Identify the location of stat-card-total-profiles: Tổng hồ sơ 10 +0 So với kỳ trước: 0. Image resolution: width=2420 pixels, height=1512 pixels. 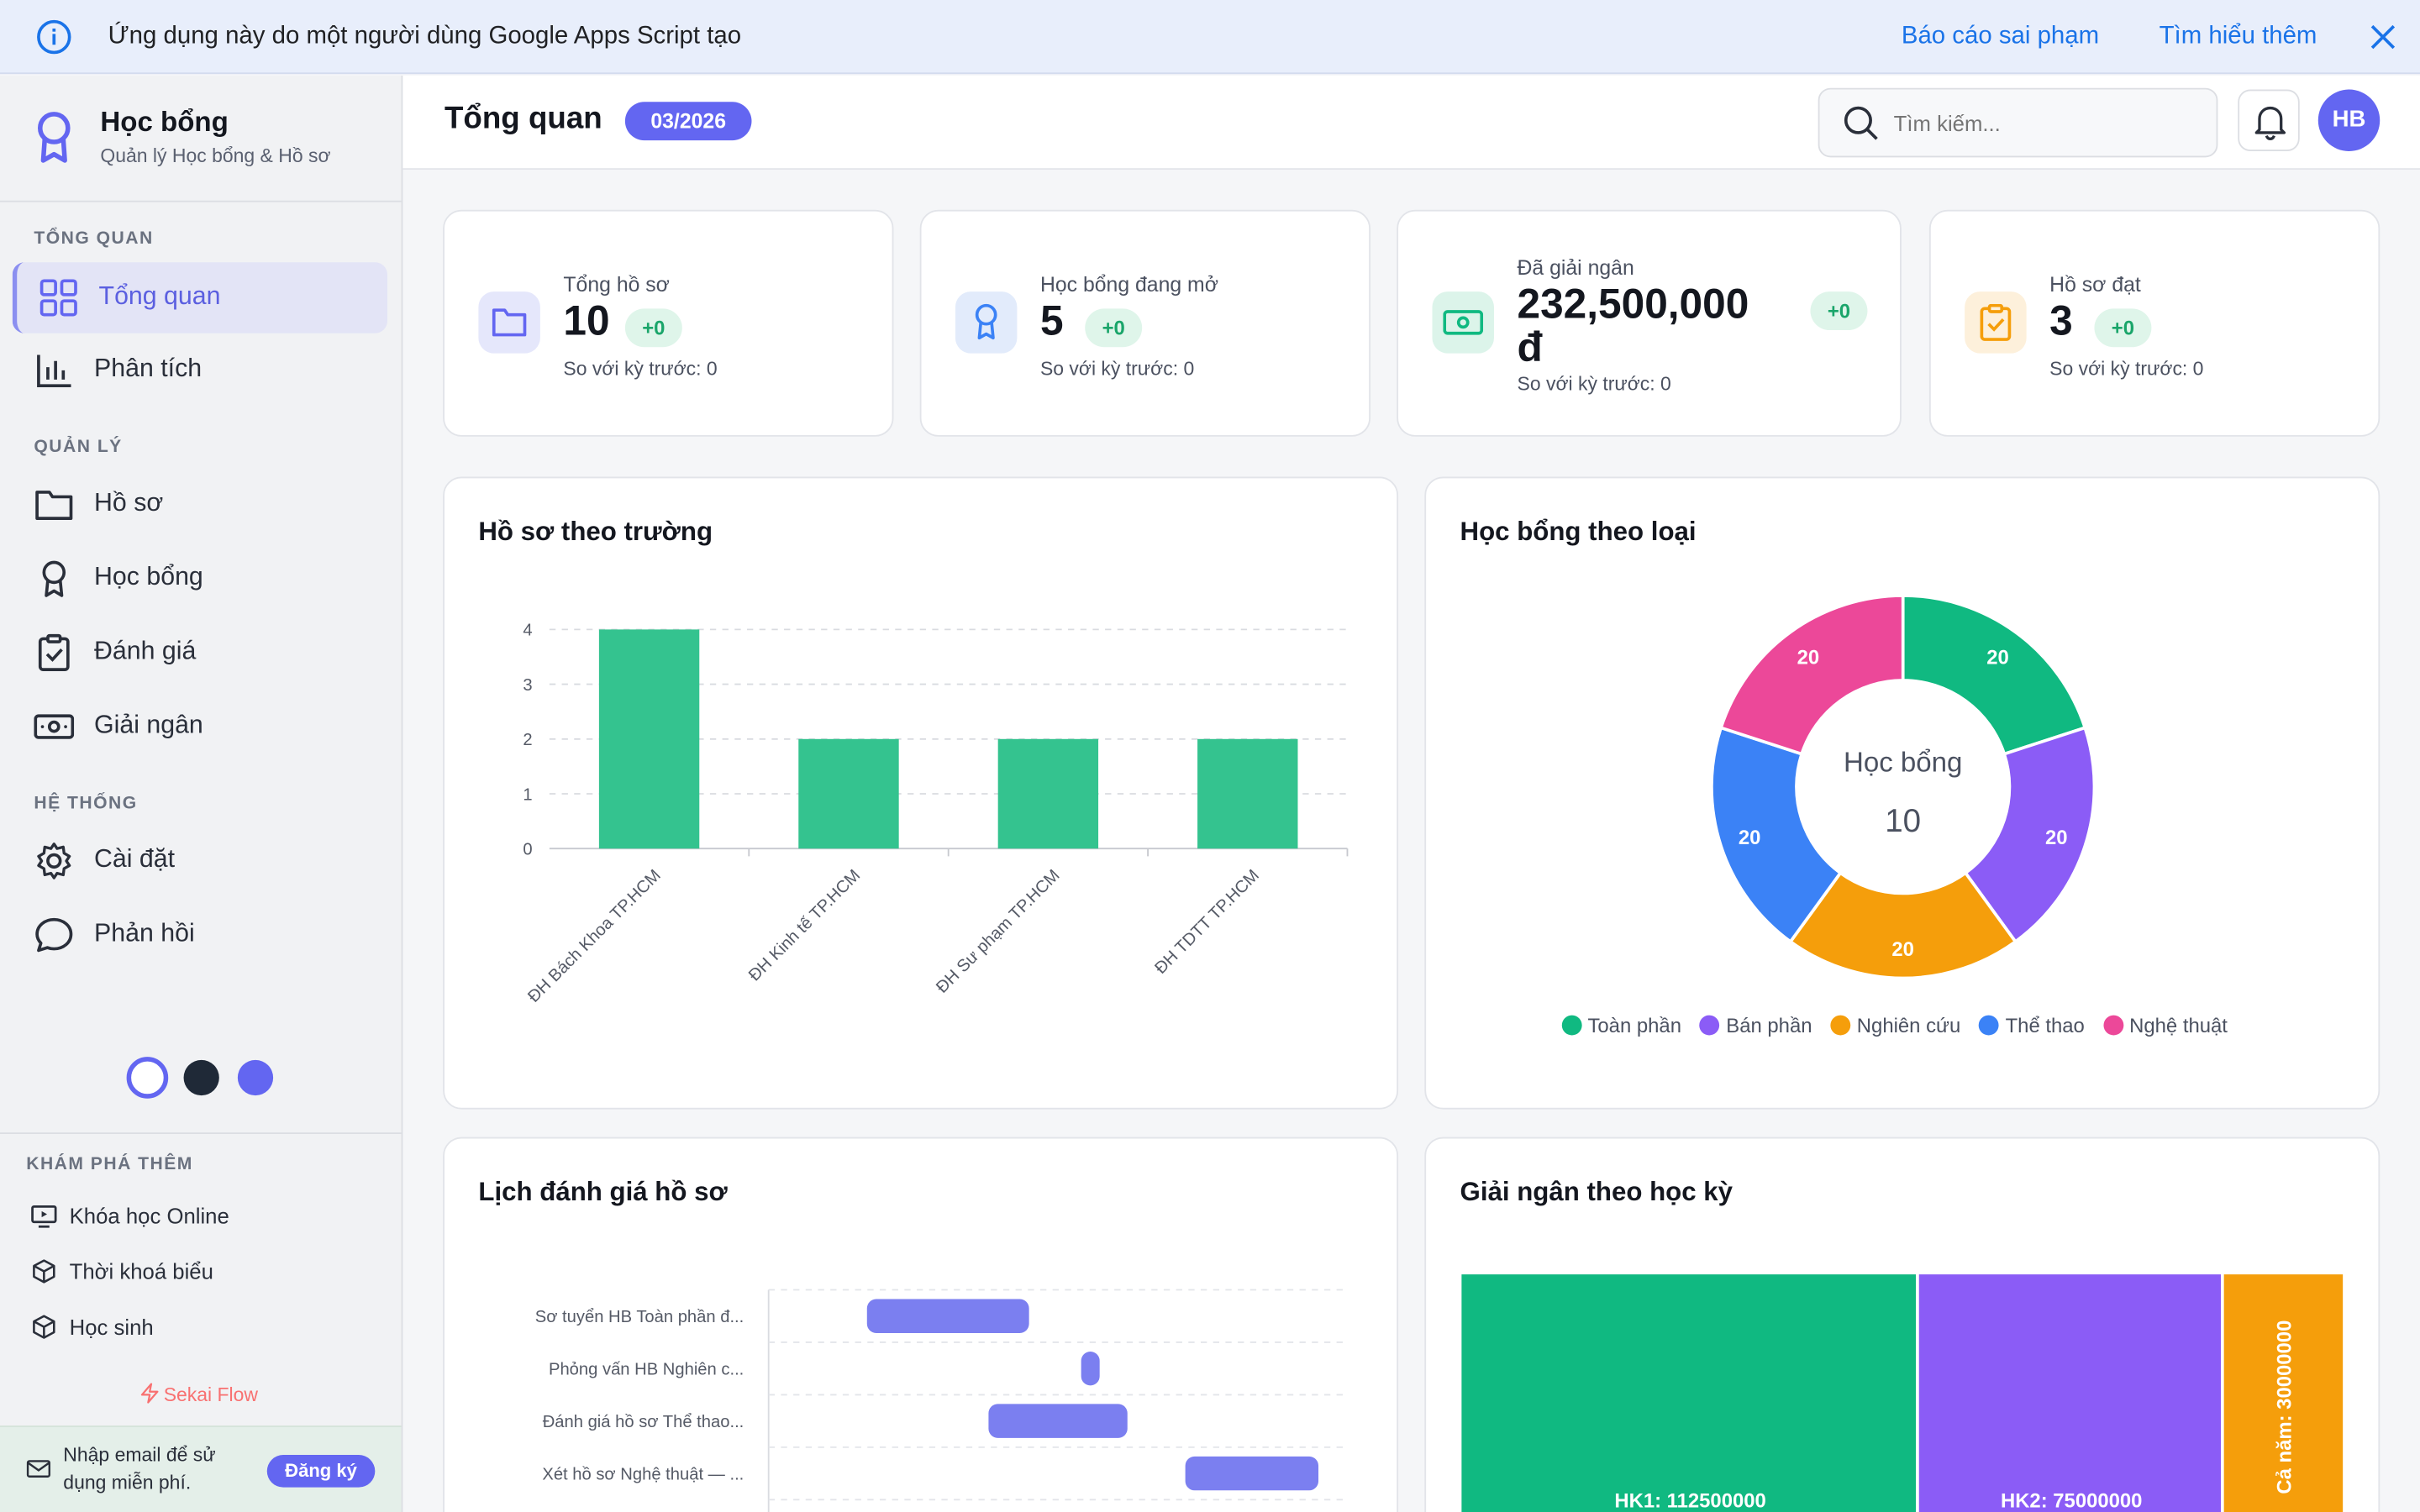
(668, 323).